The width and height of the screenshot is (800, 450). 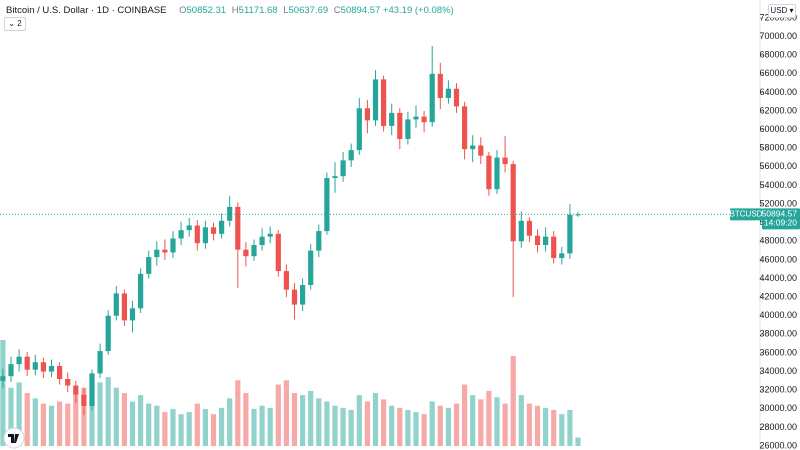 I want to click on y-tick-label: 48000.00, so click(x=778, y=241).